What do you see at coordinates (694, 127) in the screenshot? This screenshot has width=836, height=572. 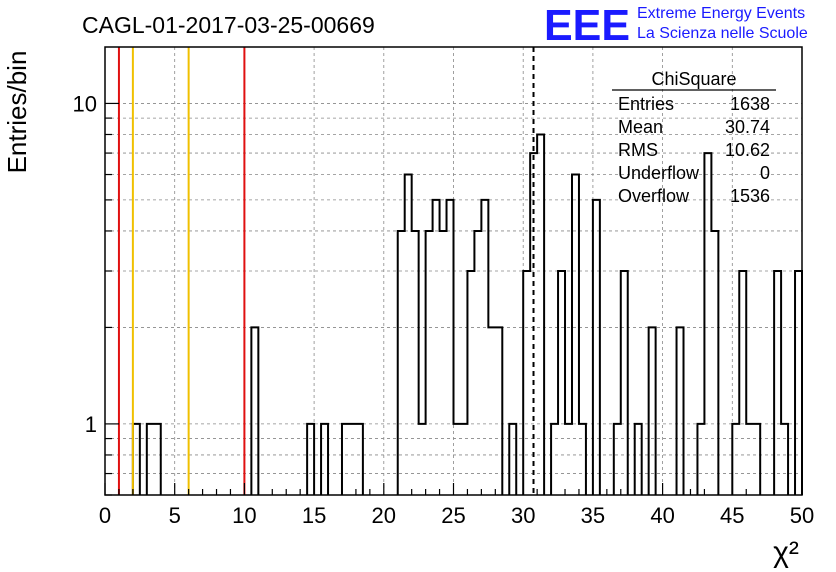 I see `stats-row: Mean 30.74` at bounding box center [694, 127].